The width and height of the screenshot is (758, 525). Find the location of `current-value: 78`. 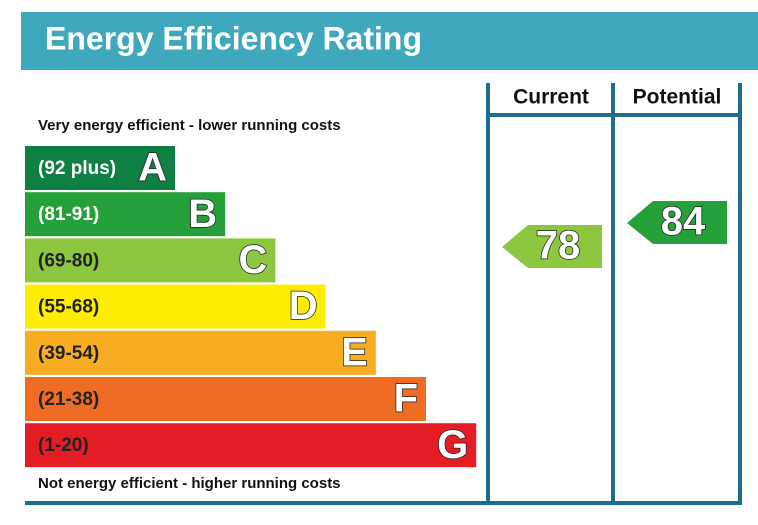

current-value: 78 is located at coordinates (558, 246).